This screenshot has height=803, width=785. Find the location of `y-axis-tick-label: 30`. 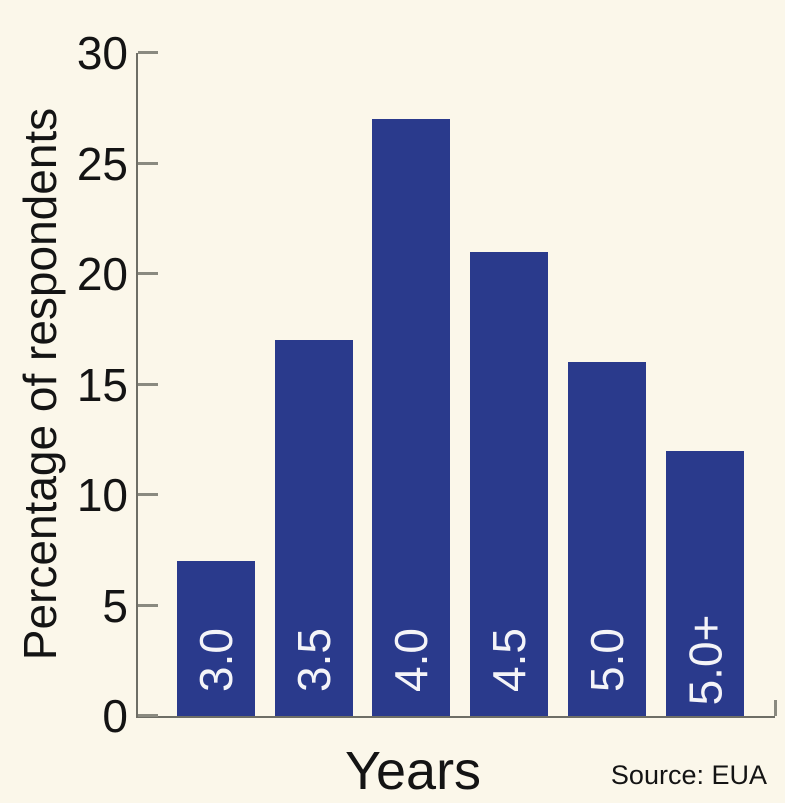

y-axis-tick-label: 30 is located at coordinates (102, 53).